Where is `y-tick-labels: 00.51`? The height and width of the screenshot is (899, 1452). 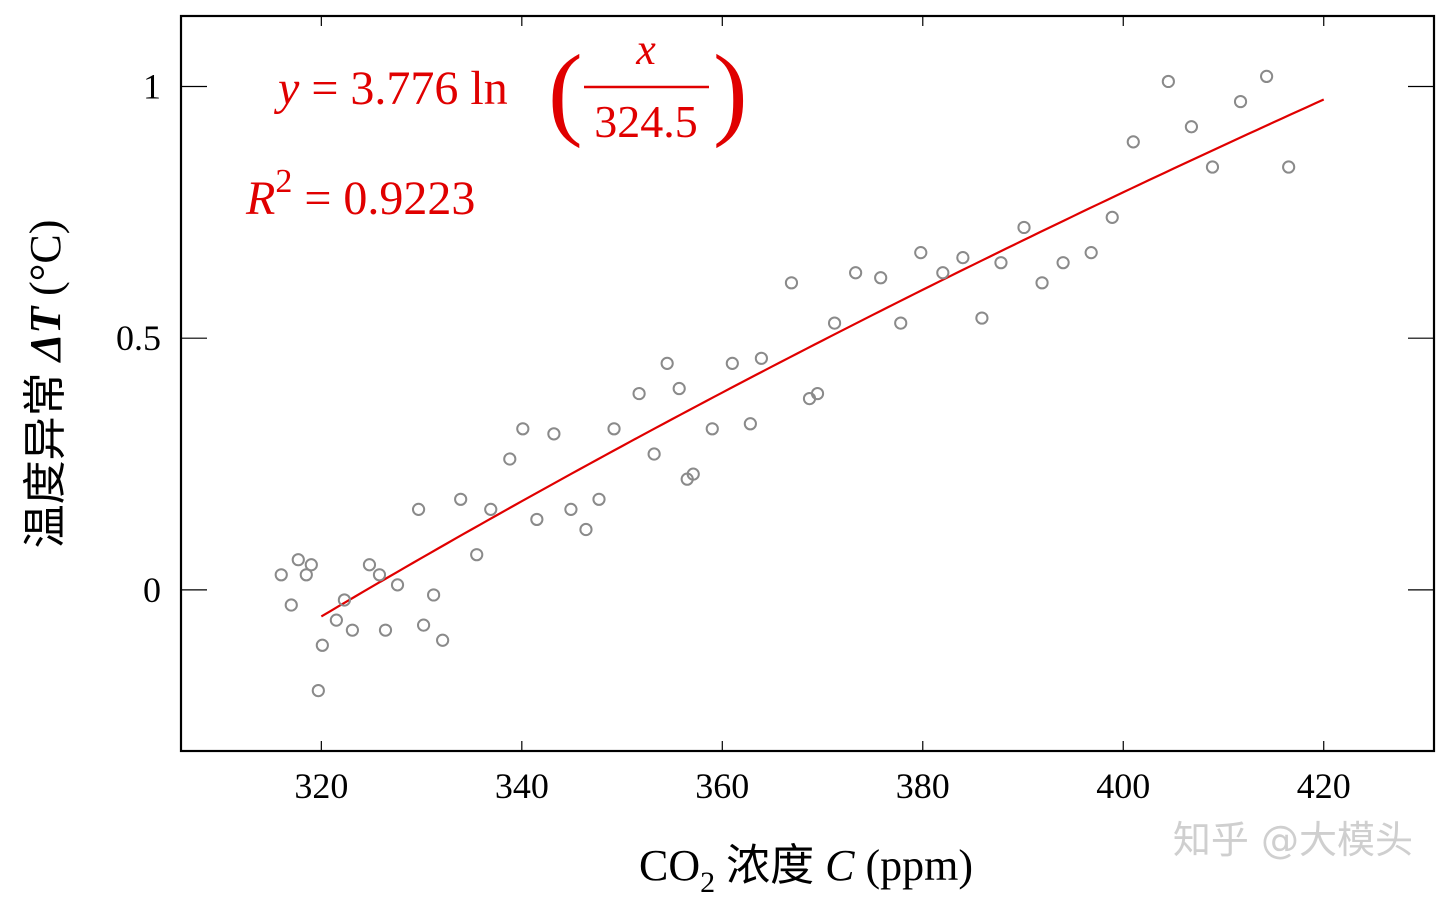 y-tick-labels: 00.51 is located at coordinates (138, 337).